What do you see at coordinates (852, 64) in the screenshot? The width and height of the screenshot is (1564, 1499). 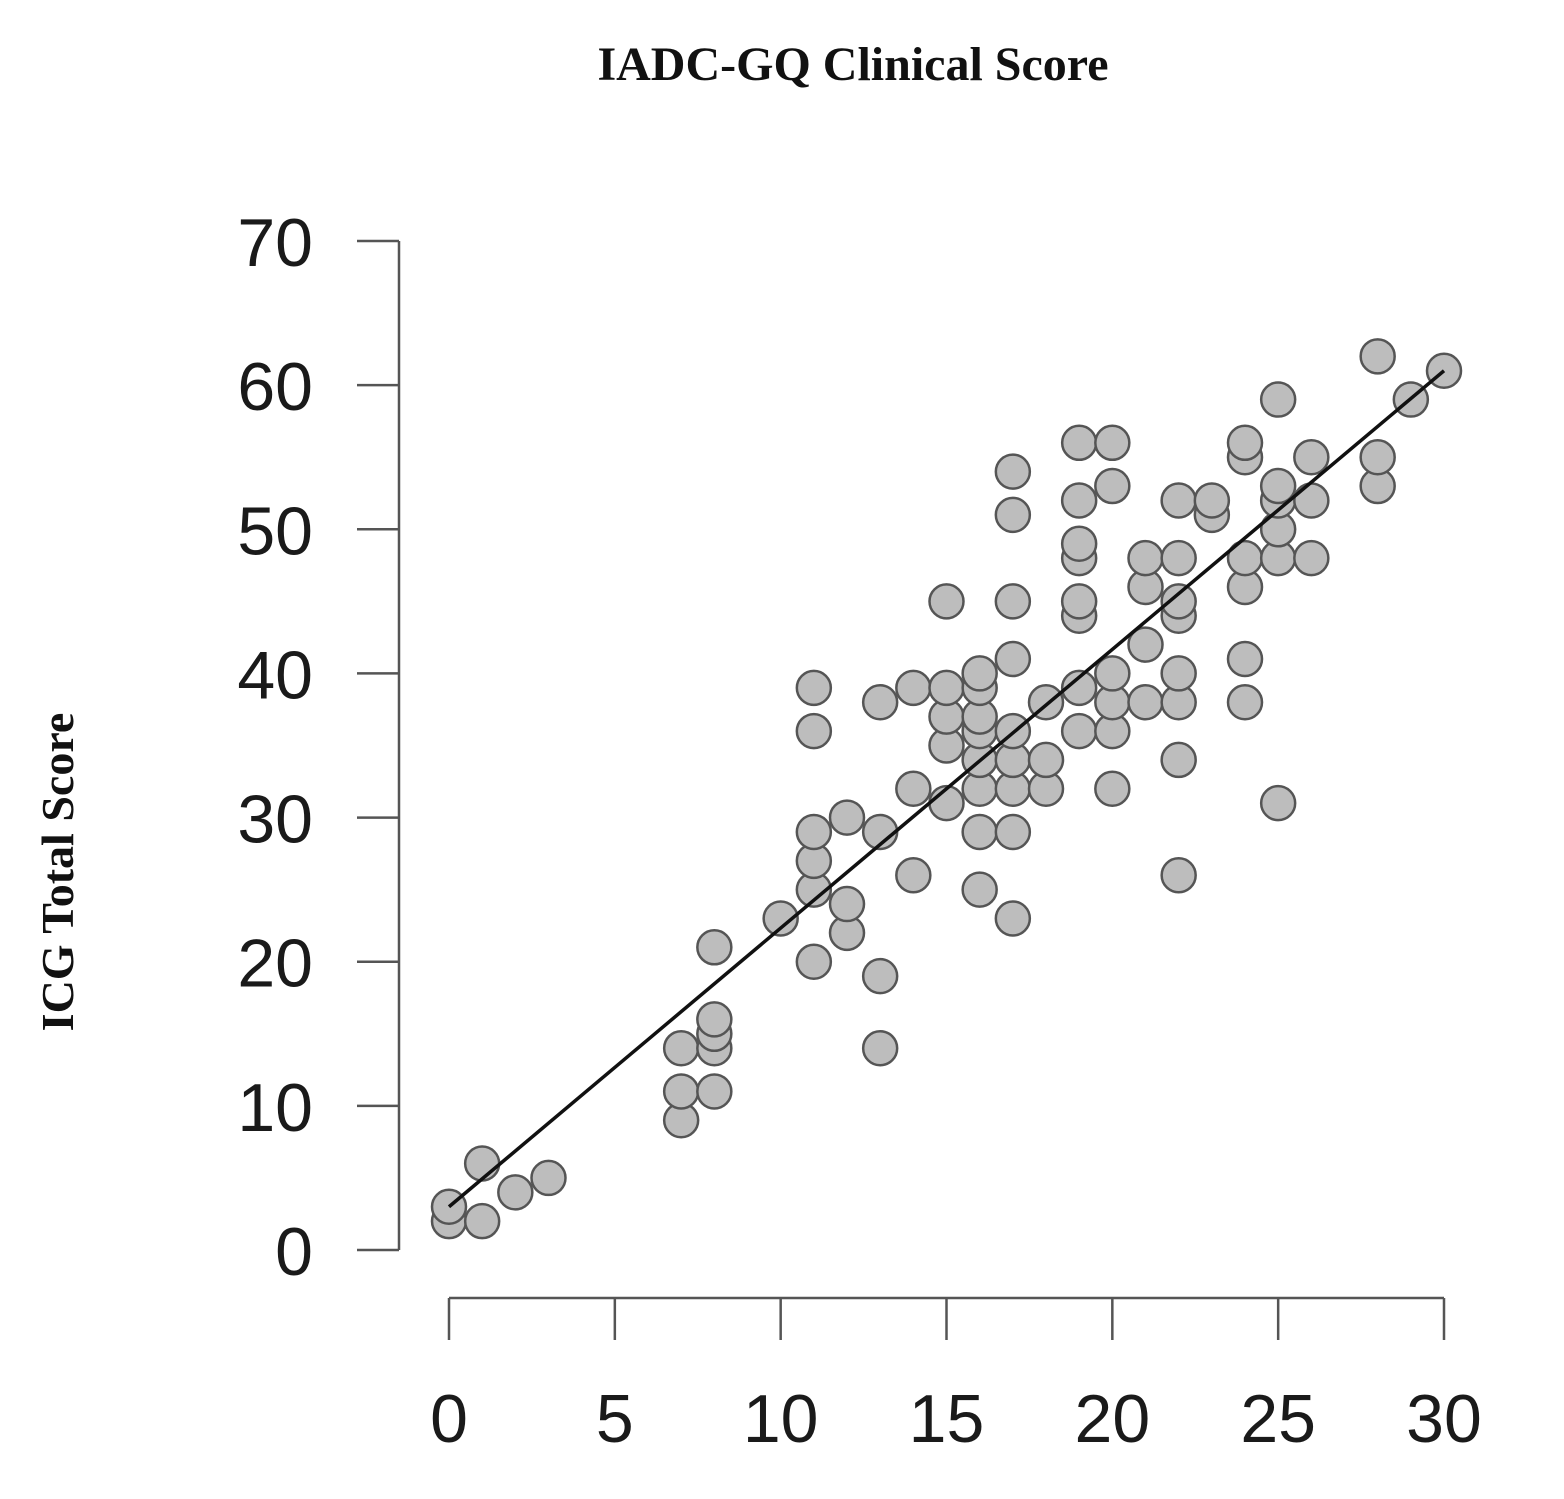 I see `chart-title: IADC-GQ Clinical Score` at bounding box center [852, 64].